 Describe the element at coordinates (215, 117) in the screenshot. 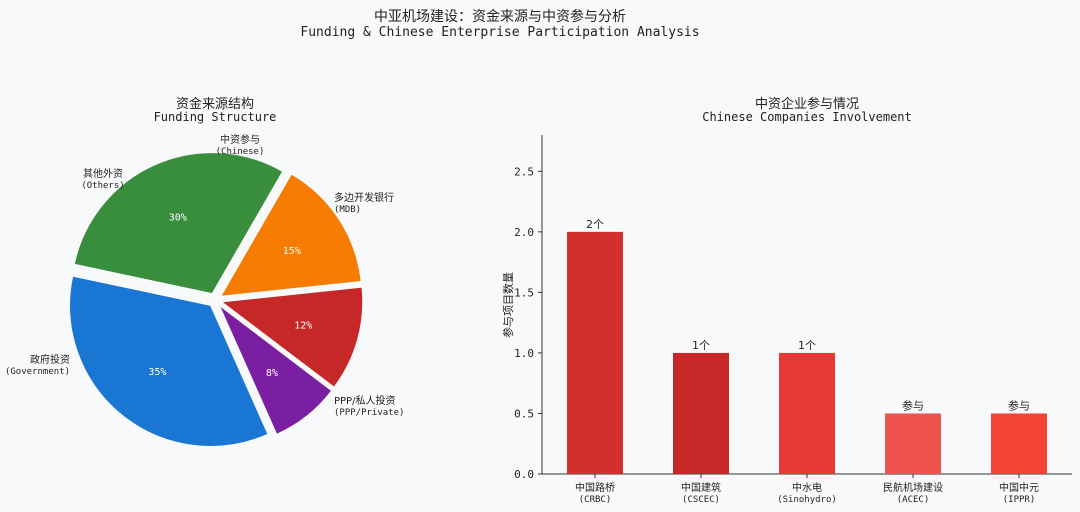

I see `pie-subtitle: Funding Structure` at that location.